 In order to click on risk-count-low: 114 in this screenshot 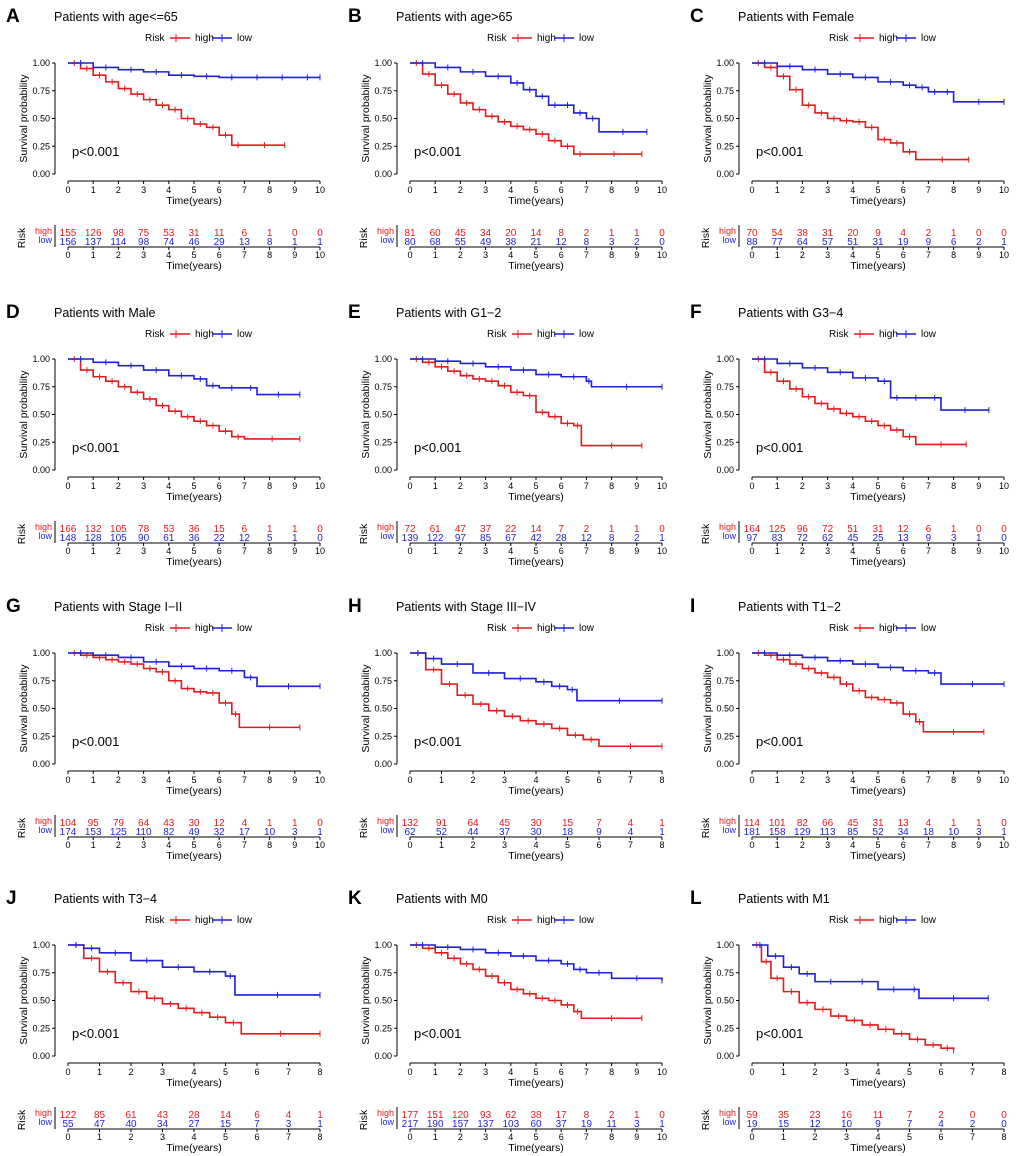, I will do `click(118, 242)`.